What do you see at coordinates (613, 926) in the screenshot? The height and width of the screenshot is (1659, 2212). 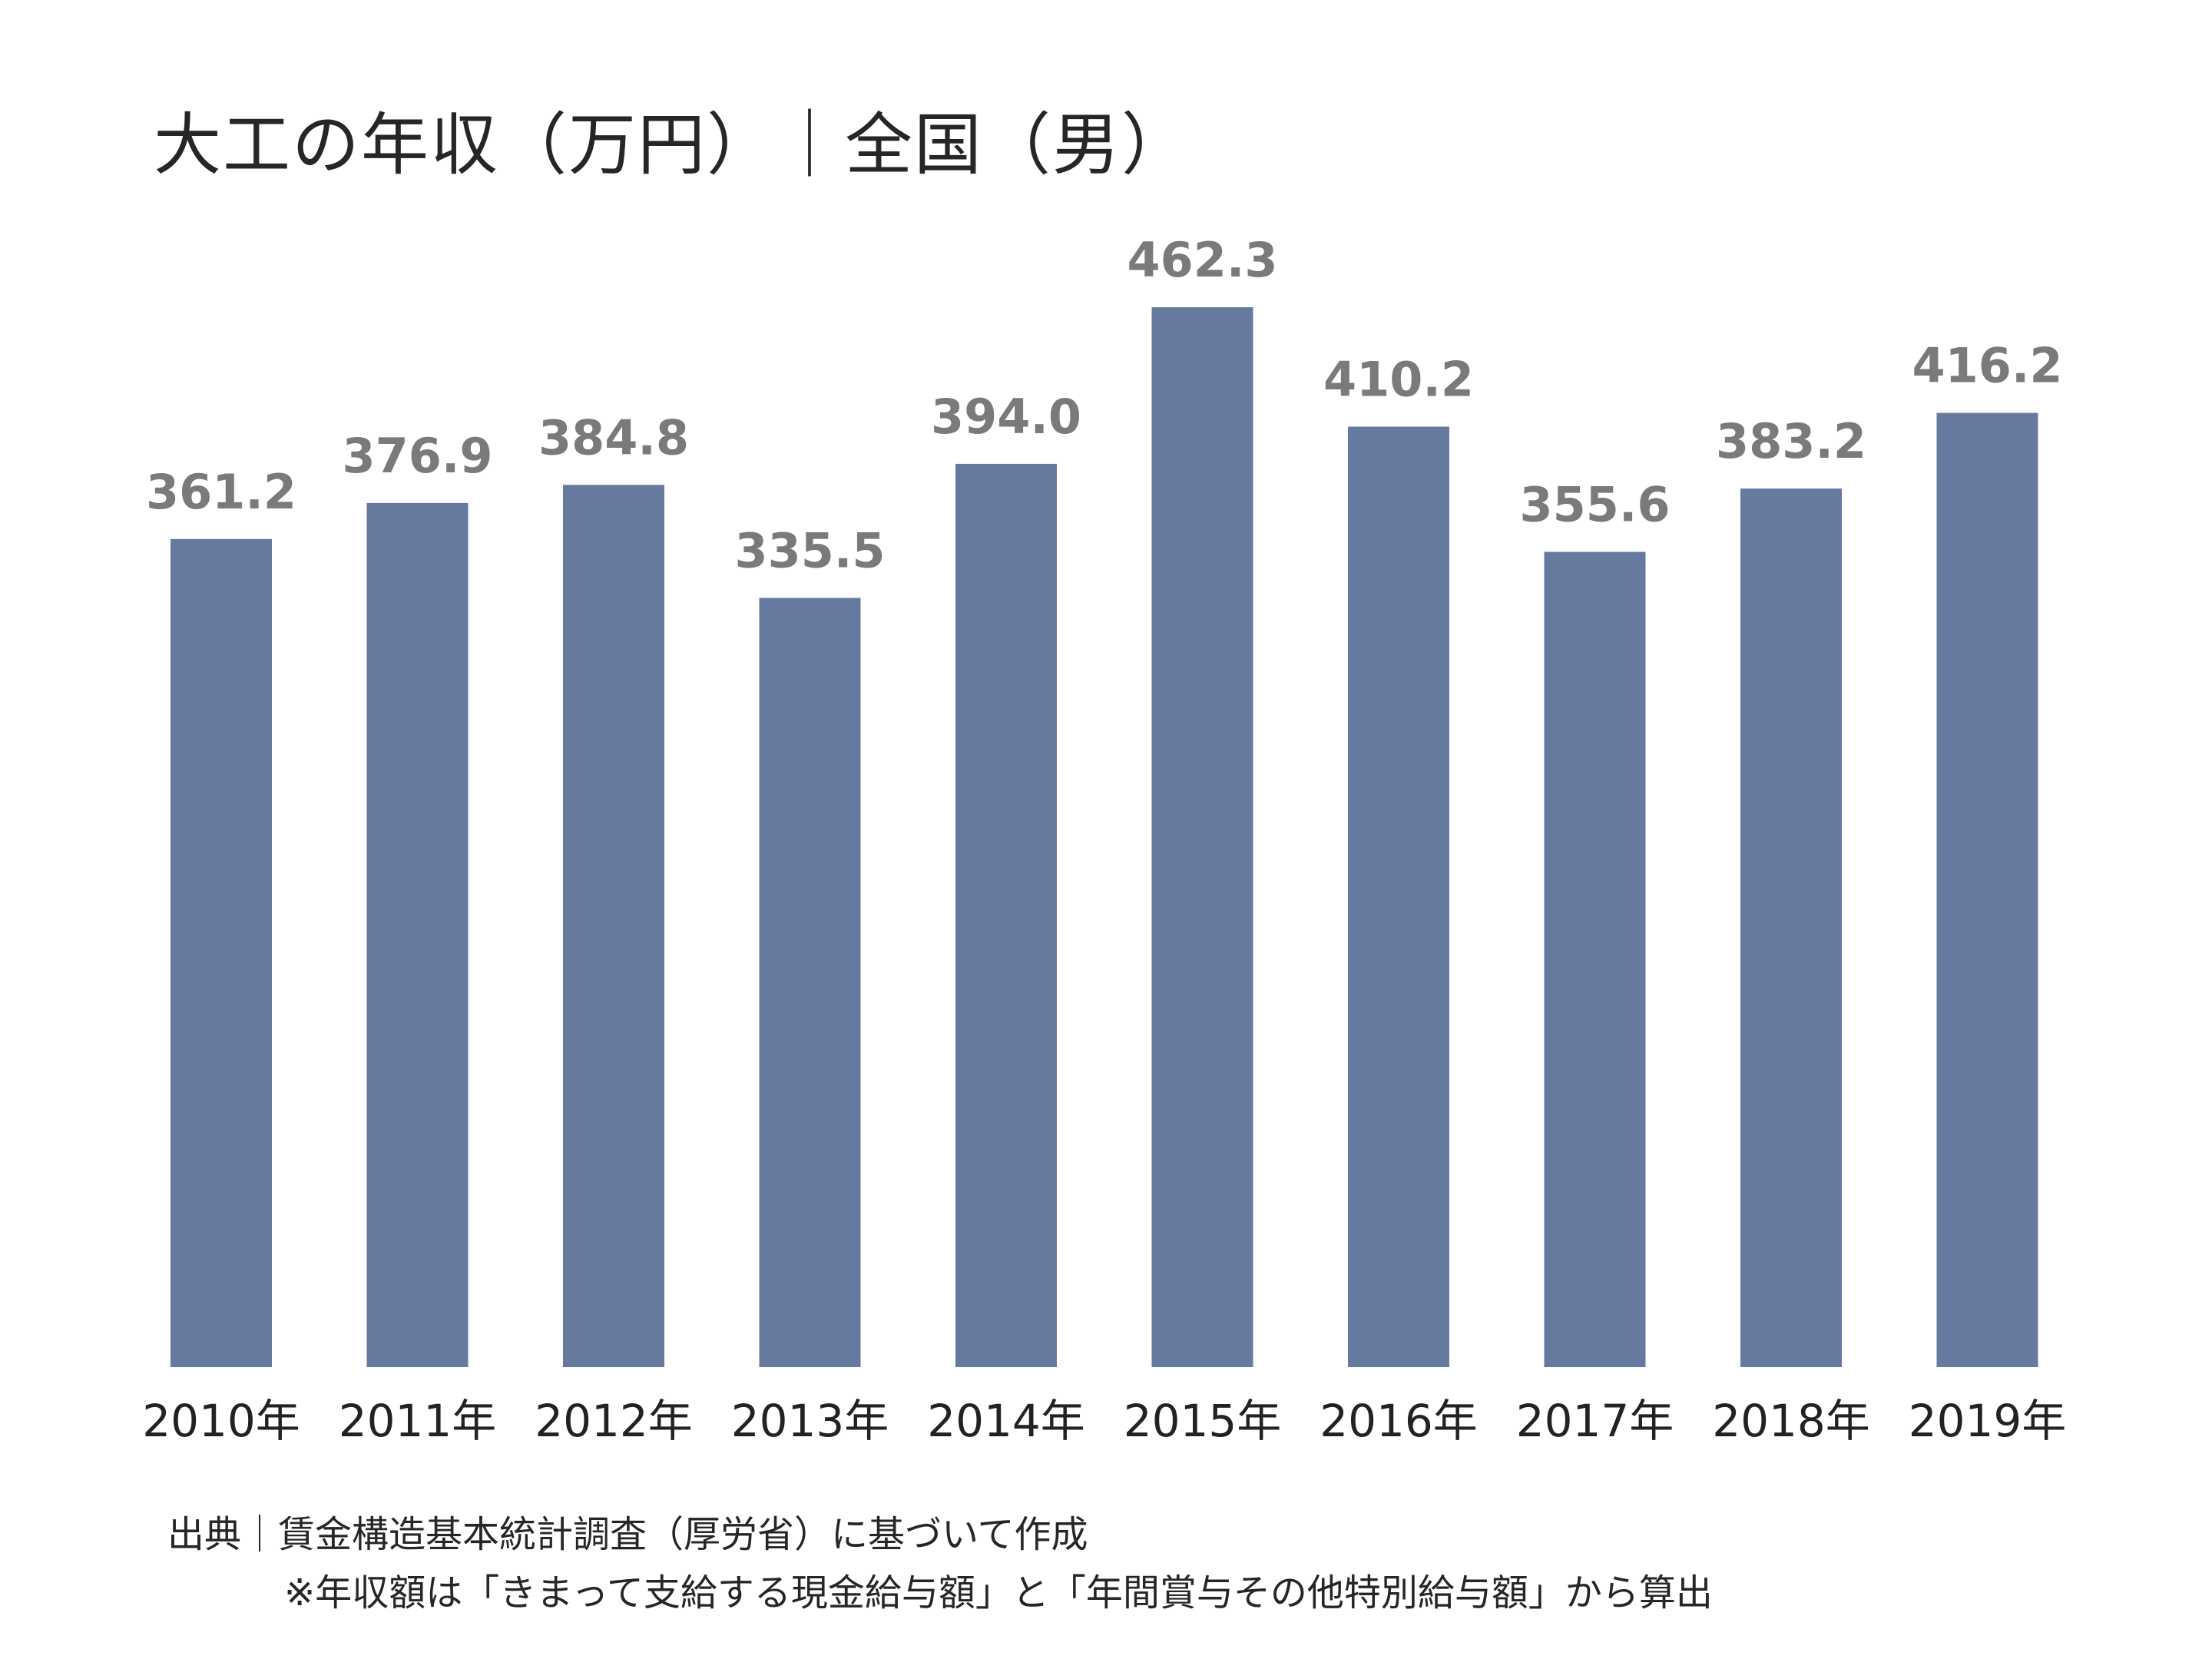 I see `bar-2012年` at bounding box center [613, 926].